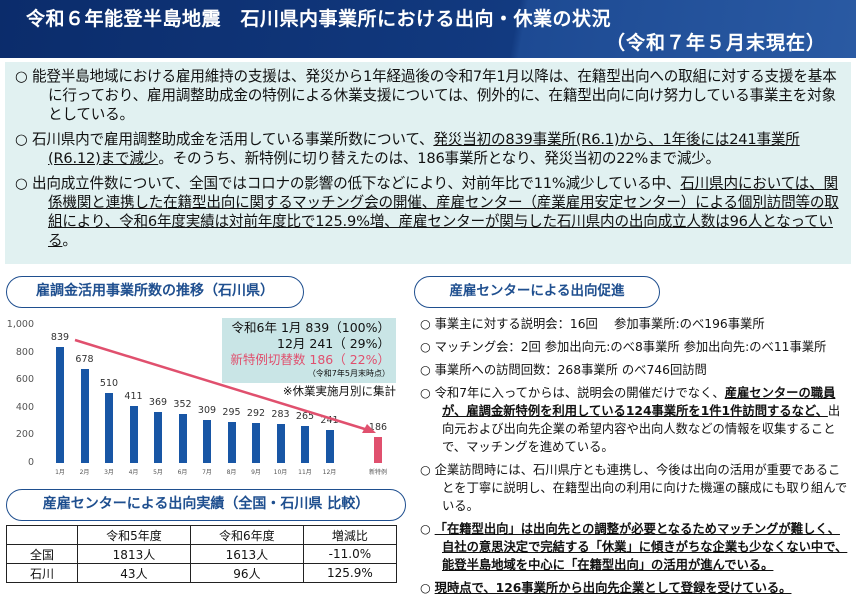 This screenshot has height=597, width=856. What do you see at coordinates (613, 588) in the screenshot?
I see `underlined-text: 現時点で、126事業所から出向先企業として登録を受けている。` at bounding box center [613, 588].